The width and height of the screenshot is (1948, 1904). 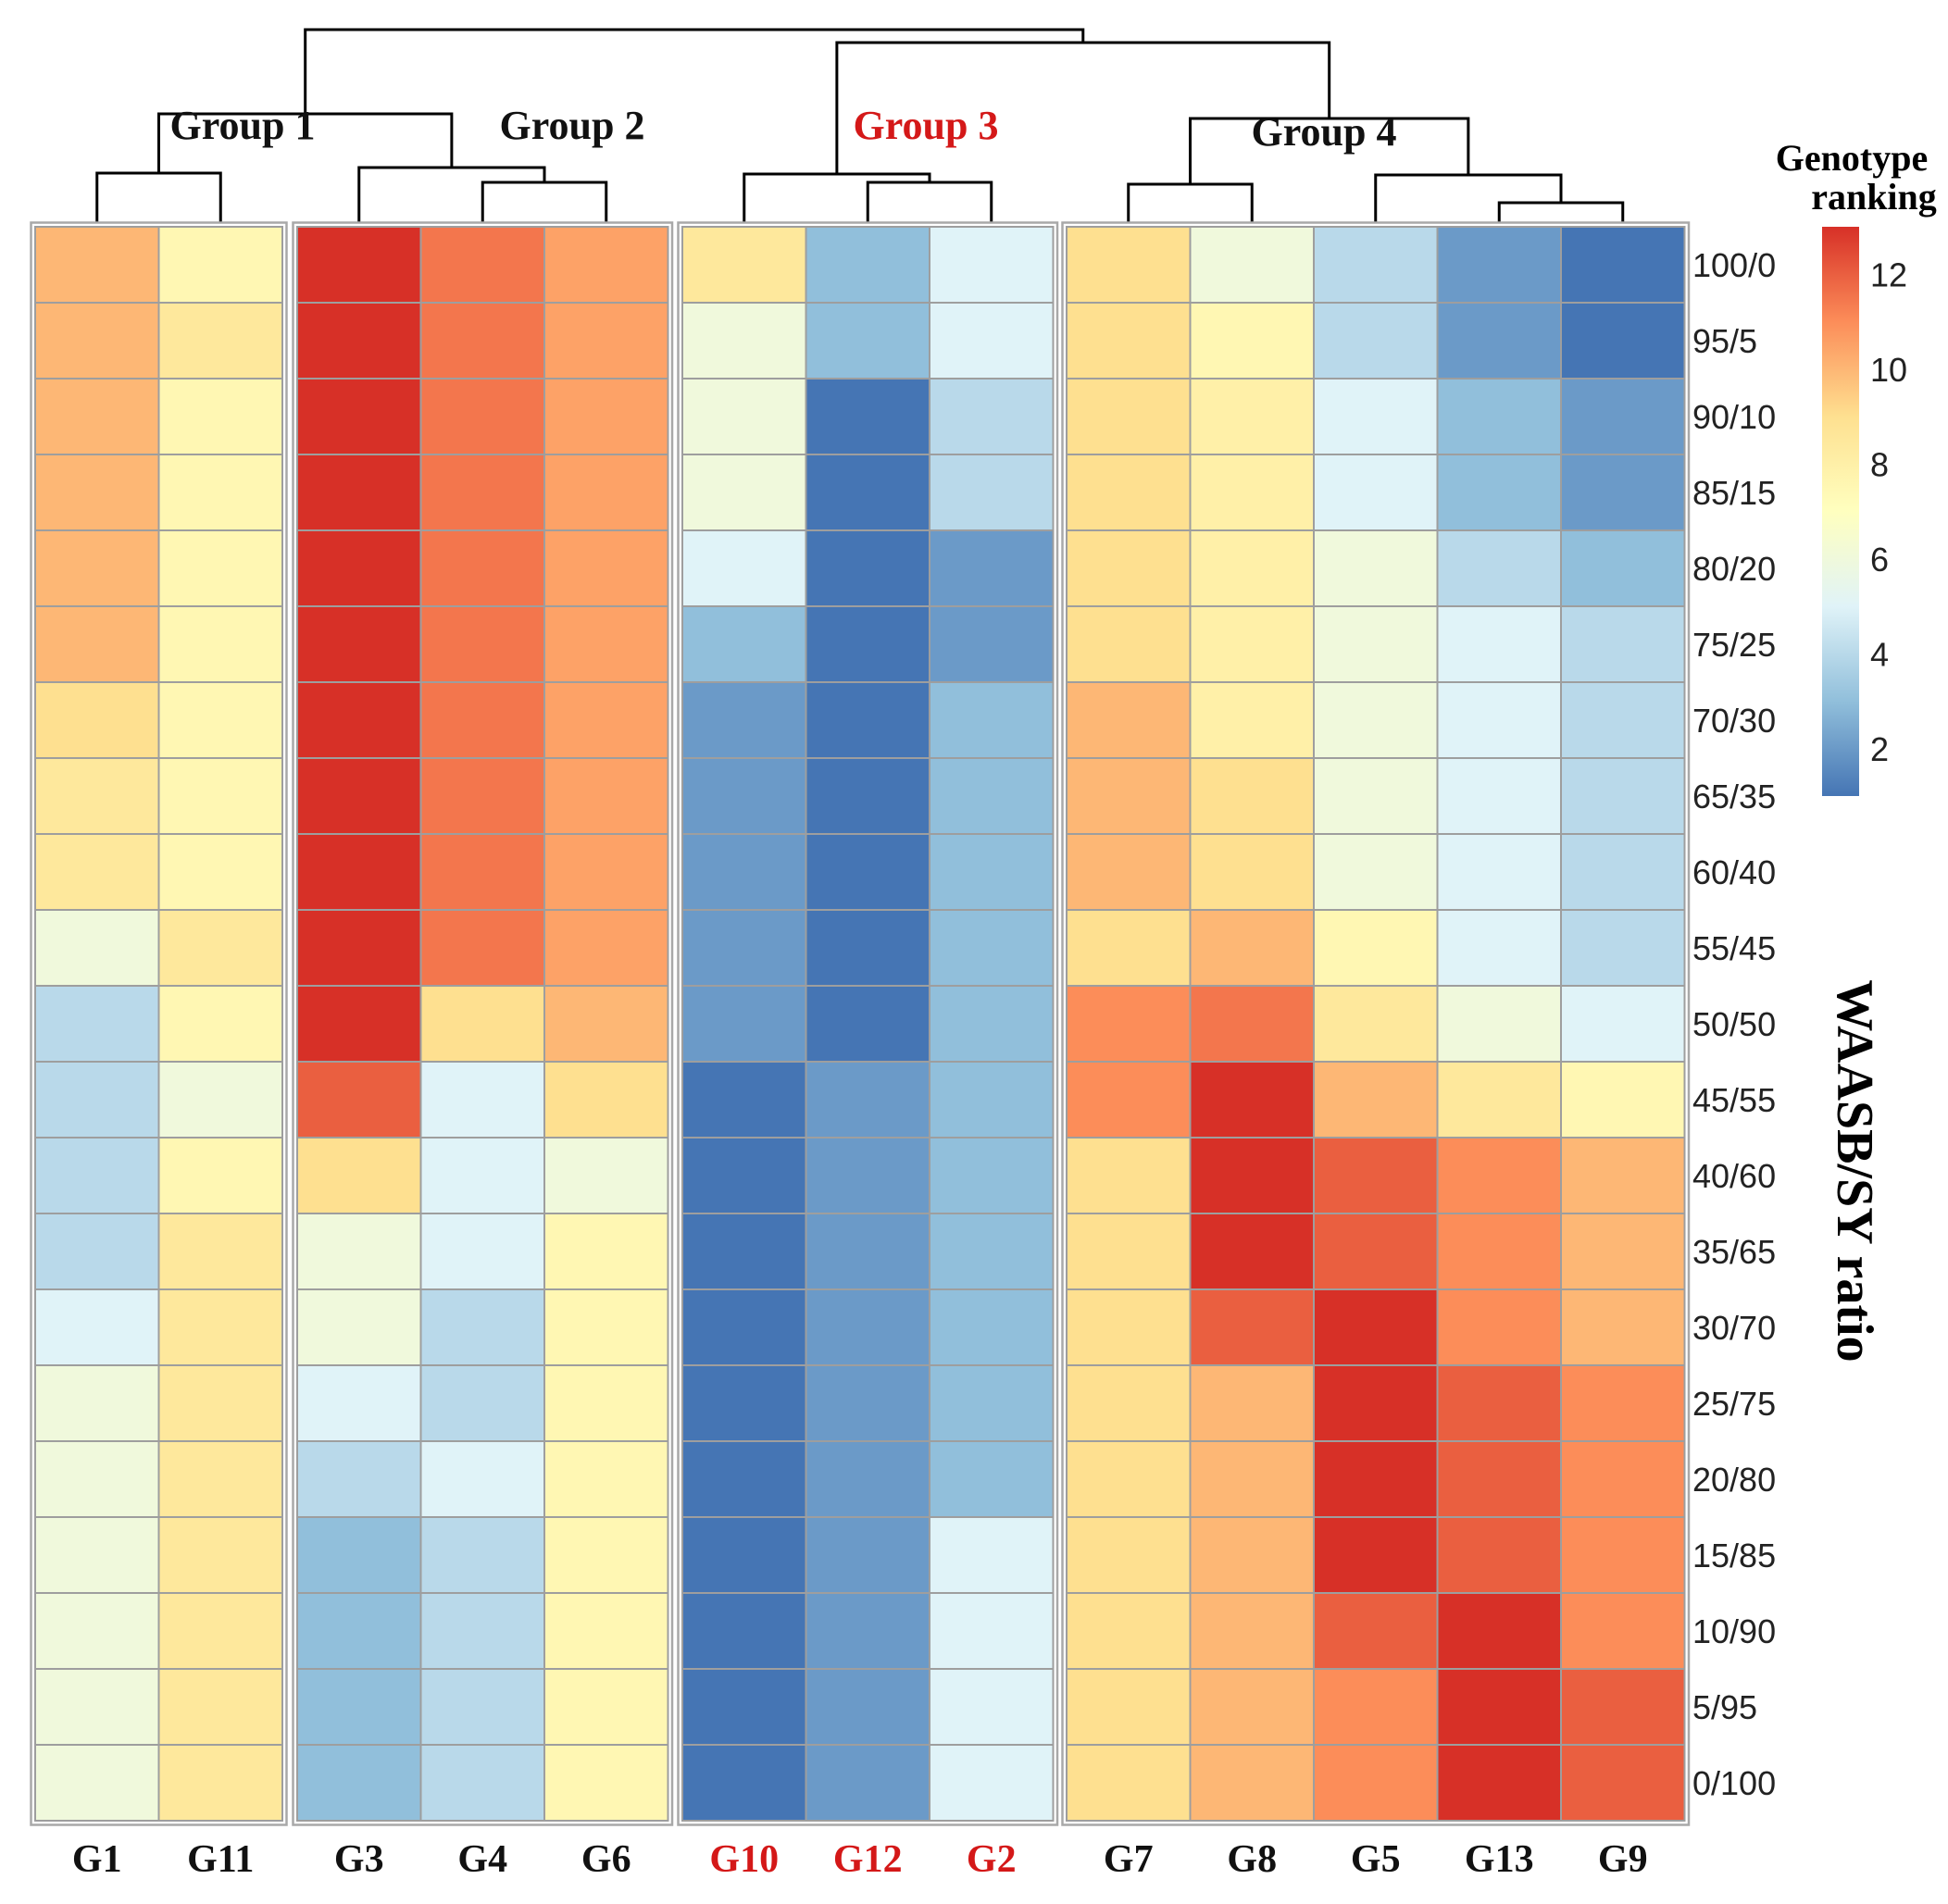 What do you see at coordinates (1734, 1100) in the screenshot?
I see `row-label: 45/55` at bounding box center [1734, 1100].